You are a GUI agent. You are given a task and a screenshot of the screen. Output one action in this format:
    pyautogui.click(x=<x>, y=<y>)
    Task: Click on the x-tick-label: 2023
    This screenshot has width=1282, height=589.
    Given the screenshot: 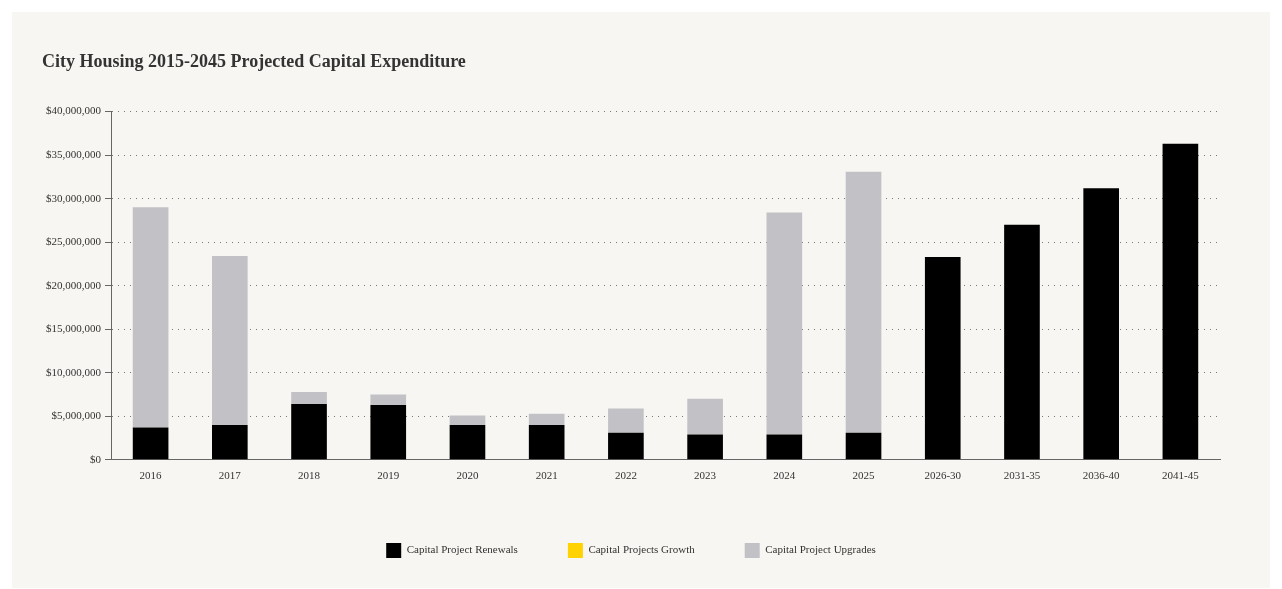 What is the action you would take?
    pyautogui.click(x=705, y=475)
    